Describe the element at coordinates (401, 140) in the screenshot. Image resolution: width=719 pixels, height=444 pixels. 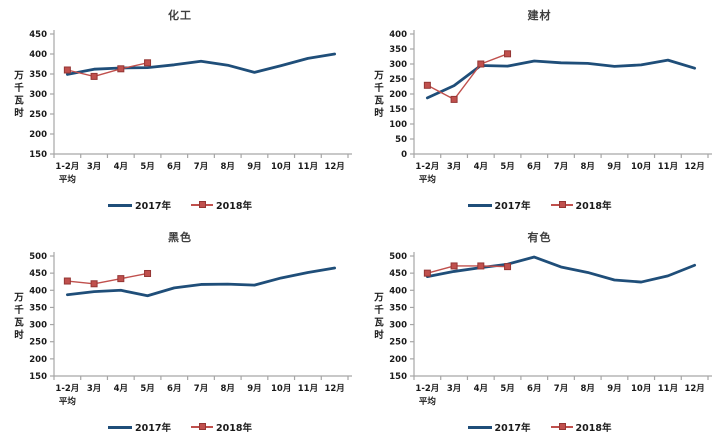
I see `y-tick-label: 50` at that location.